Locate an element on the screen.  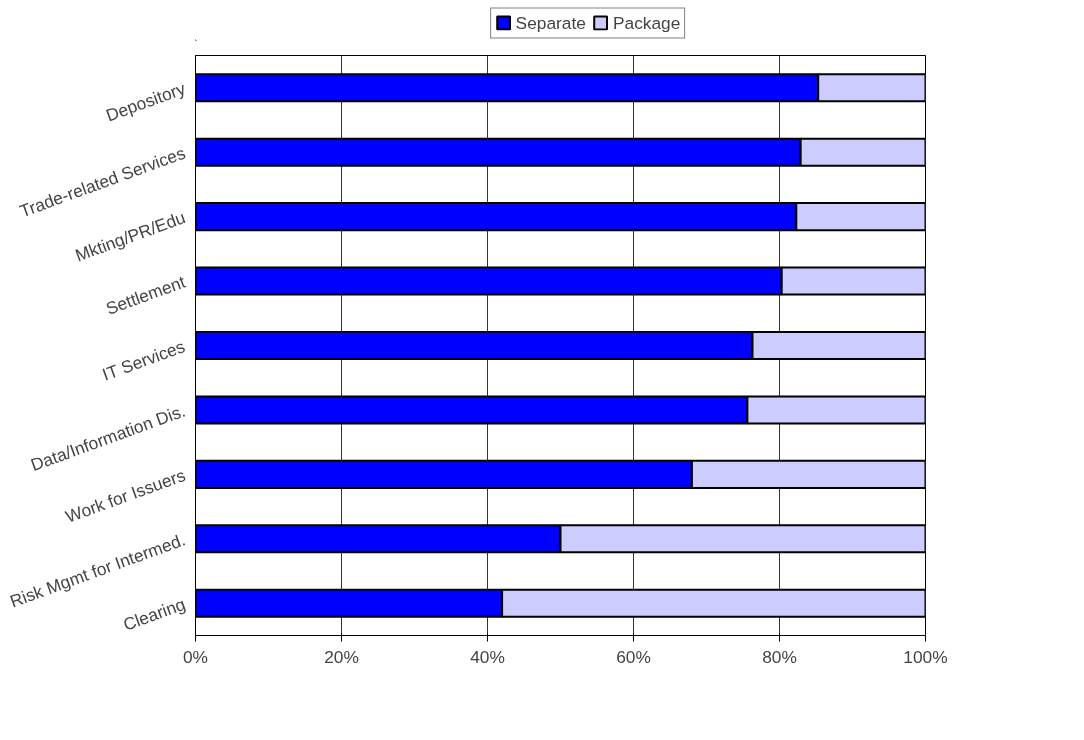
x-tick-label: 60% is located at coordinates (633, 656).